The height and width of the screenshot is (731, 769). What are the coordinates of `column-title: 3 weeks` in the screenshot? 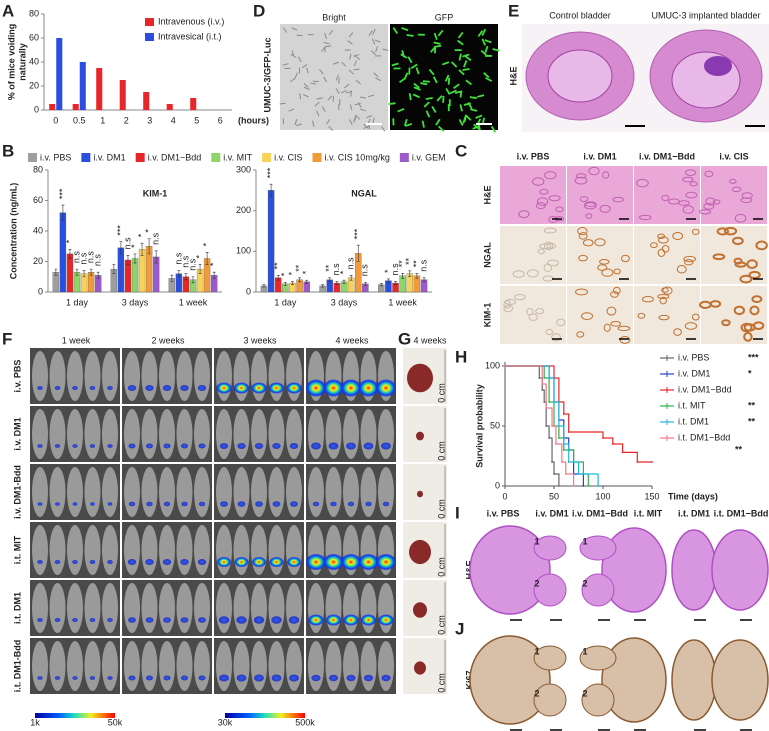 It's located at (260, 340).